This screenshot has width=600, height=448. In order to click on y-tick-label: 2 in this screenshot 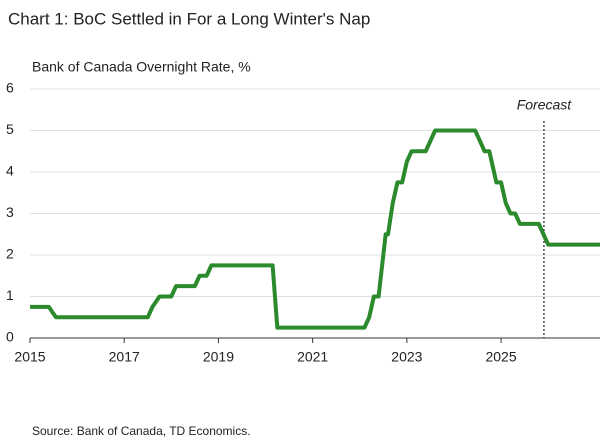, I will do `click(10, 254)`.